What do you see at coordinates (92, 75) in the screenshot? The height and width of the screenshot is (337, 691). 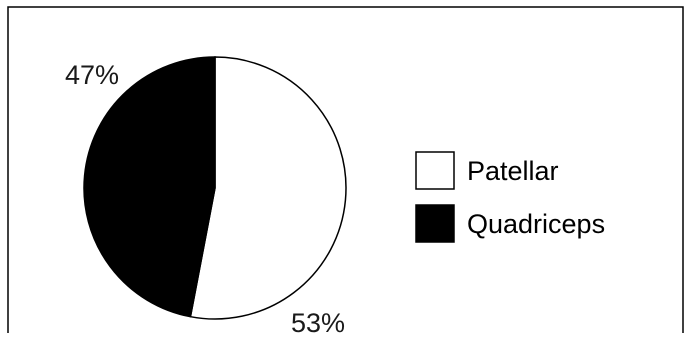 I see `data-label-quadriceps: 47%` at bounding box center [92, 75].